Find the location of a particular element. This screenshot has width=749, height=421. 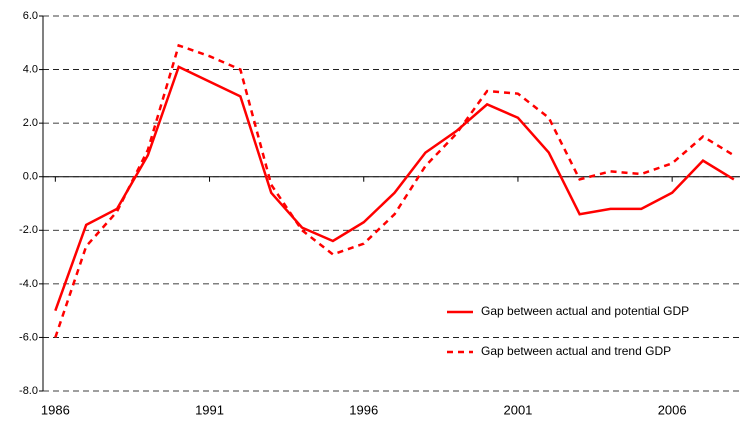

x-tick-label: 2001 is located at coordinates (517, 409).